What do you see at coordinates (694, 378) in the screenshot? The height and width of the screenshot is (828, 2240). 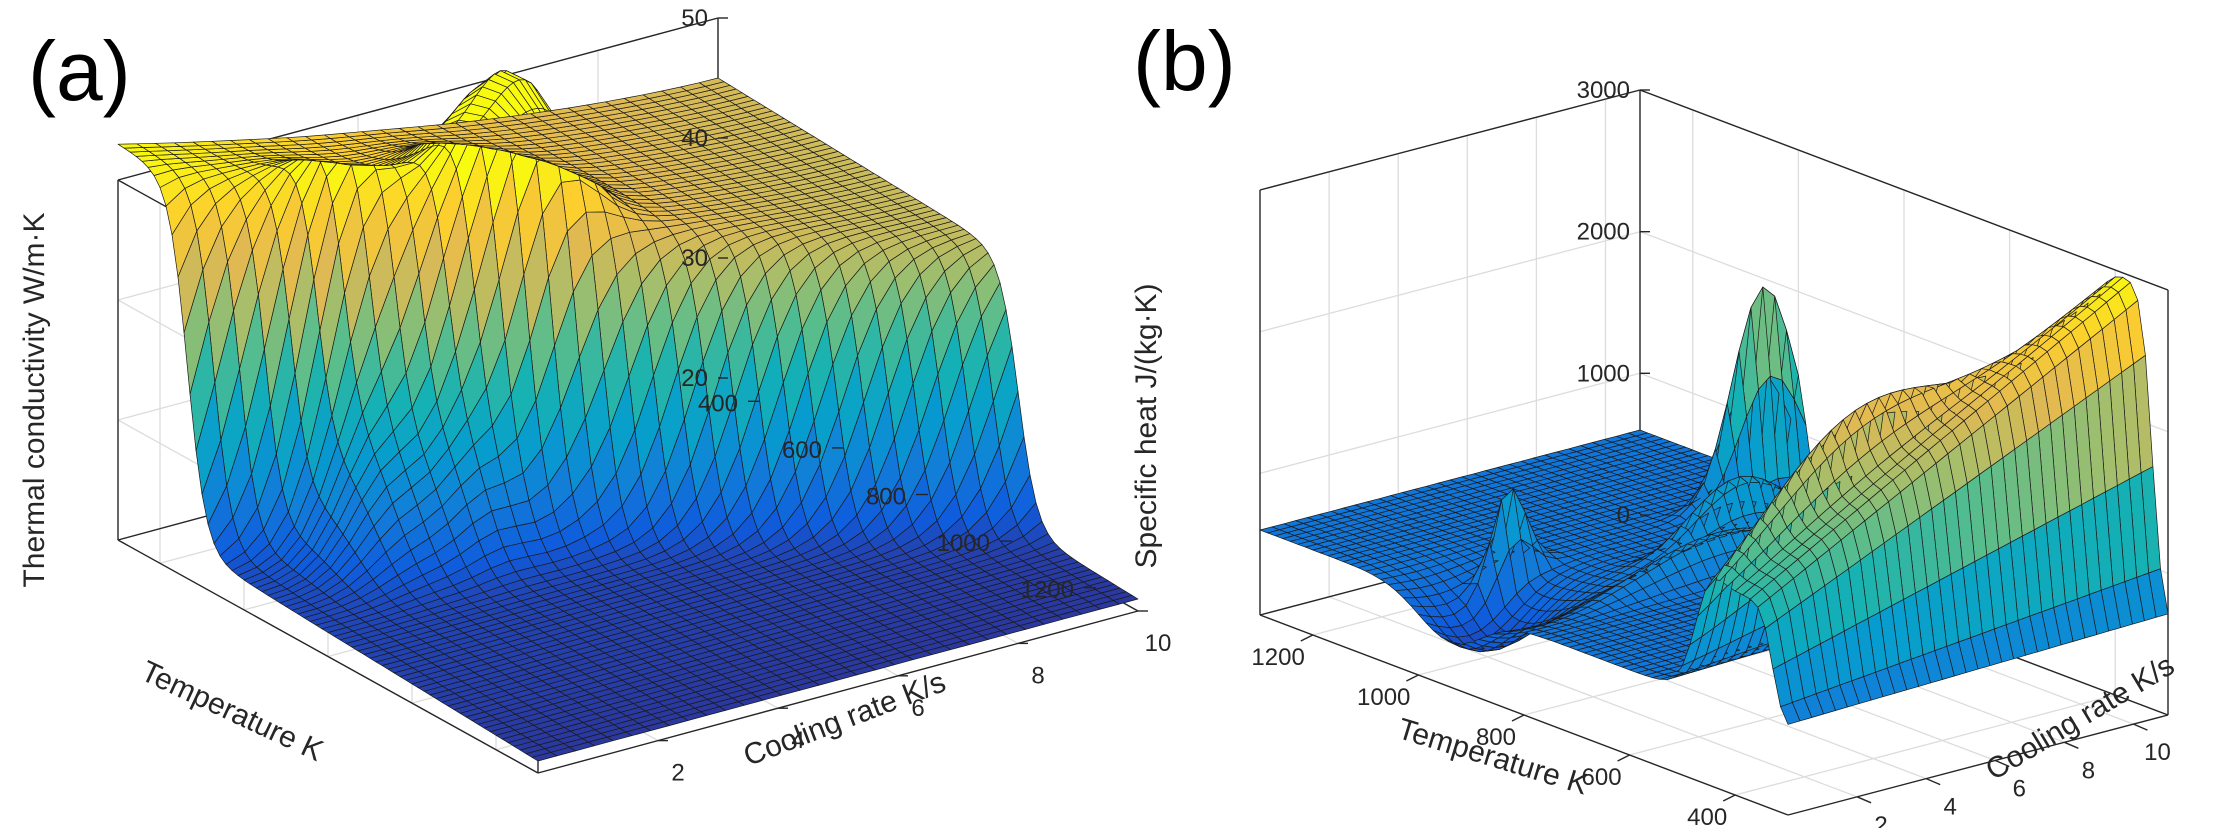 I see `z-tick-label: 20` at bounding box center [694, 378].